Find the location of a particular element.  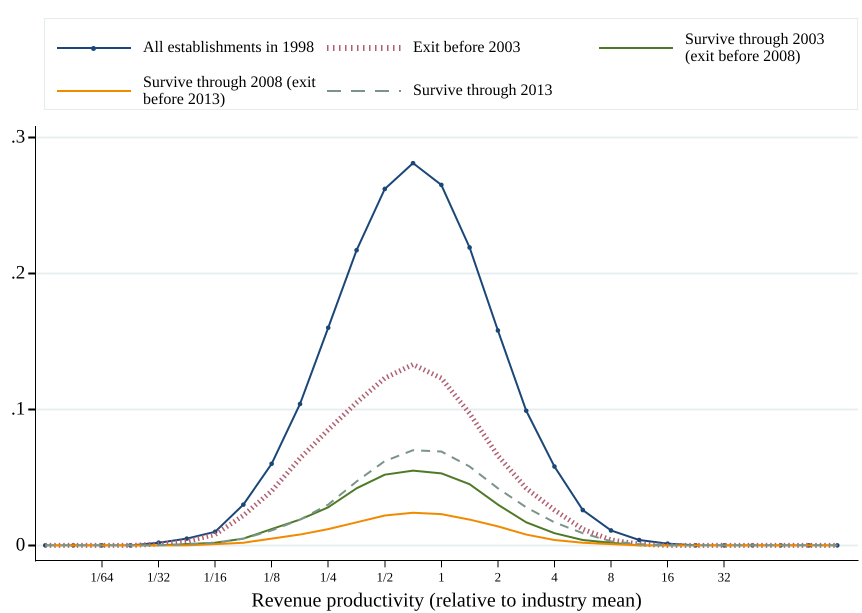

legend-label: All establishments in 1998 is located at coordinates (228, 47).